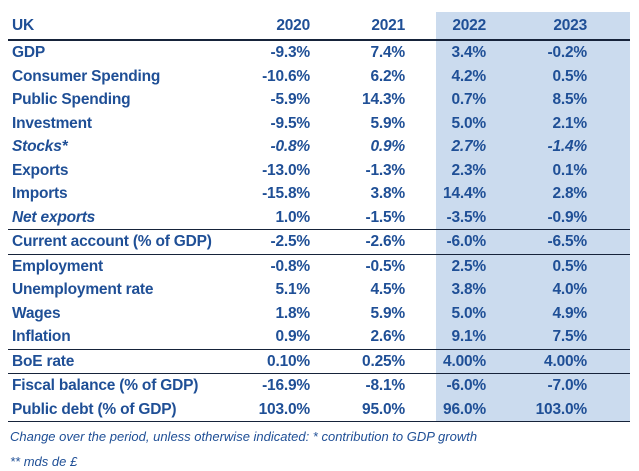 The image size is (639, 471). I want to click on table-row: Exports -13.0% -1.3% 2.3% 0.1%, so click(319, 170).